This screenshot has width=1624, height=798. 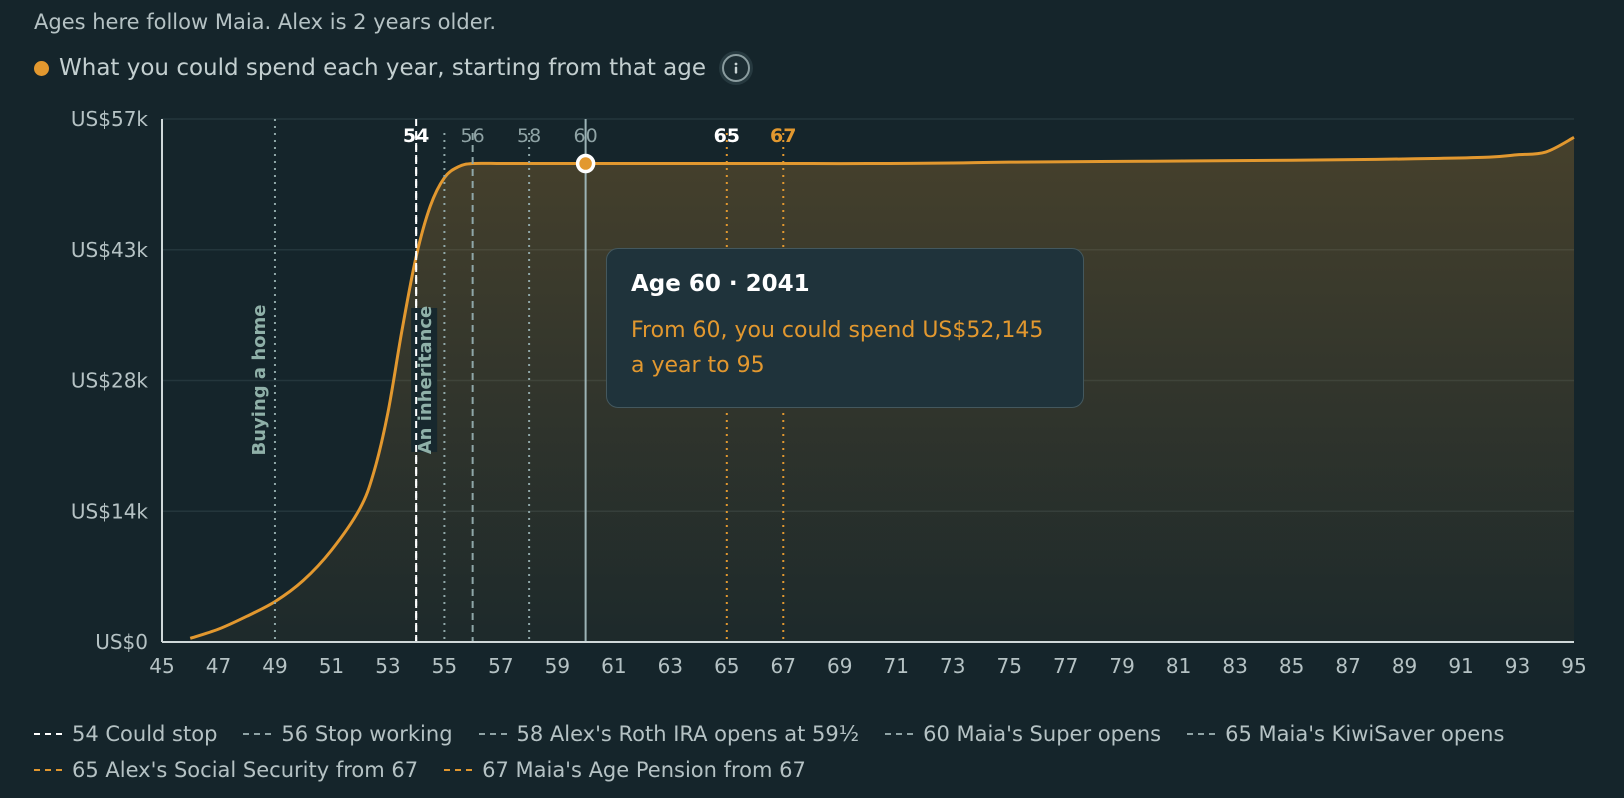 I want to click on event-label-group: An inheritance, so click(x=424, y=380).